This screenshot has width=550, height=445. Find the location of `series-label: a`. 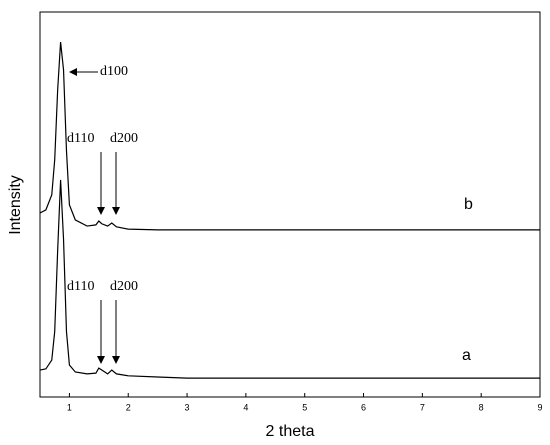

series-label: a is located at coordinates (466, 355).